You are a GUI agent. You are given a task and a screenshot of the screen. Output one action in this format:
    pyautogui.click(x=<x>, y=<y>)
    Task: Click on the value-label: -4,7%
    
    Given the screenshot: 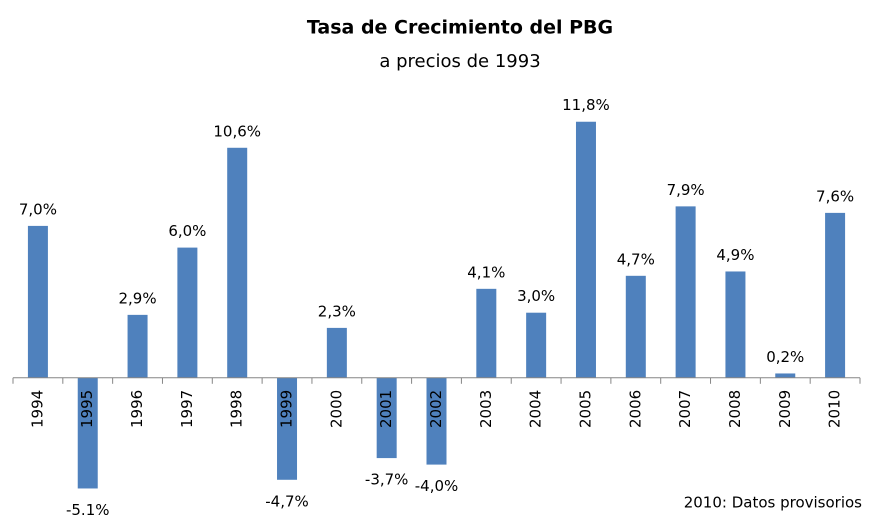 What is the action you would take?
    pyautogui.click(x=287, y=501)
    